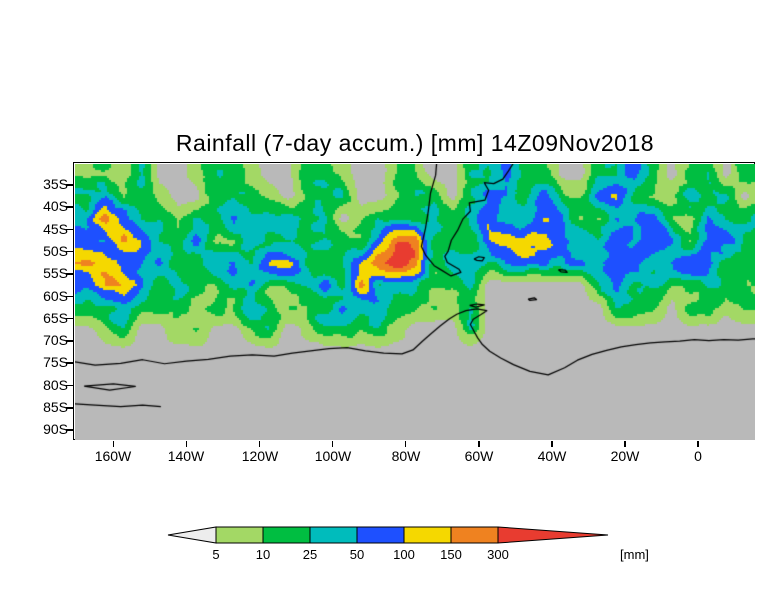  I want to click on colorbar: 5 10 25 50 100 150 300 [mm], so click(408, 544).